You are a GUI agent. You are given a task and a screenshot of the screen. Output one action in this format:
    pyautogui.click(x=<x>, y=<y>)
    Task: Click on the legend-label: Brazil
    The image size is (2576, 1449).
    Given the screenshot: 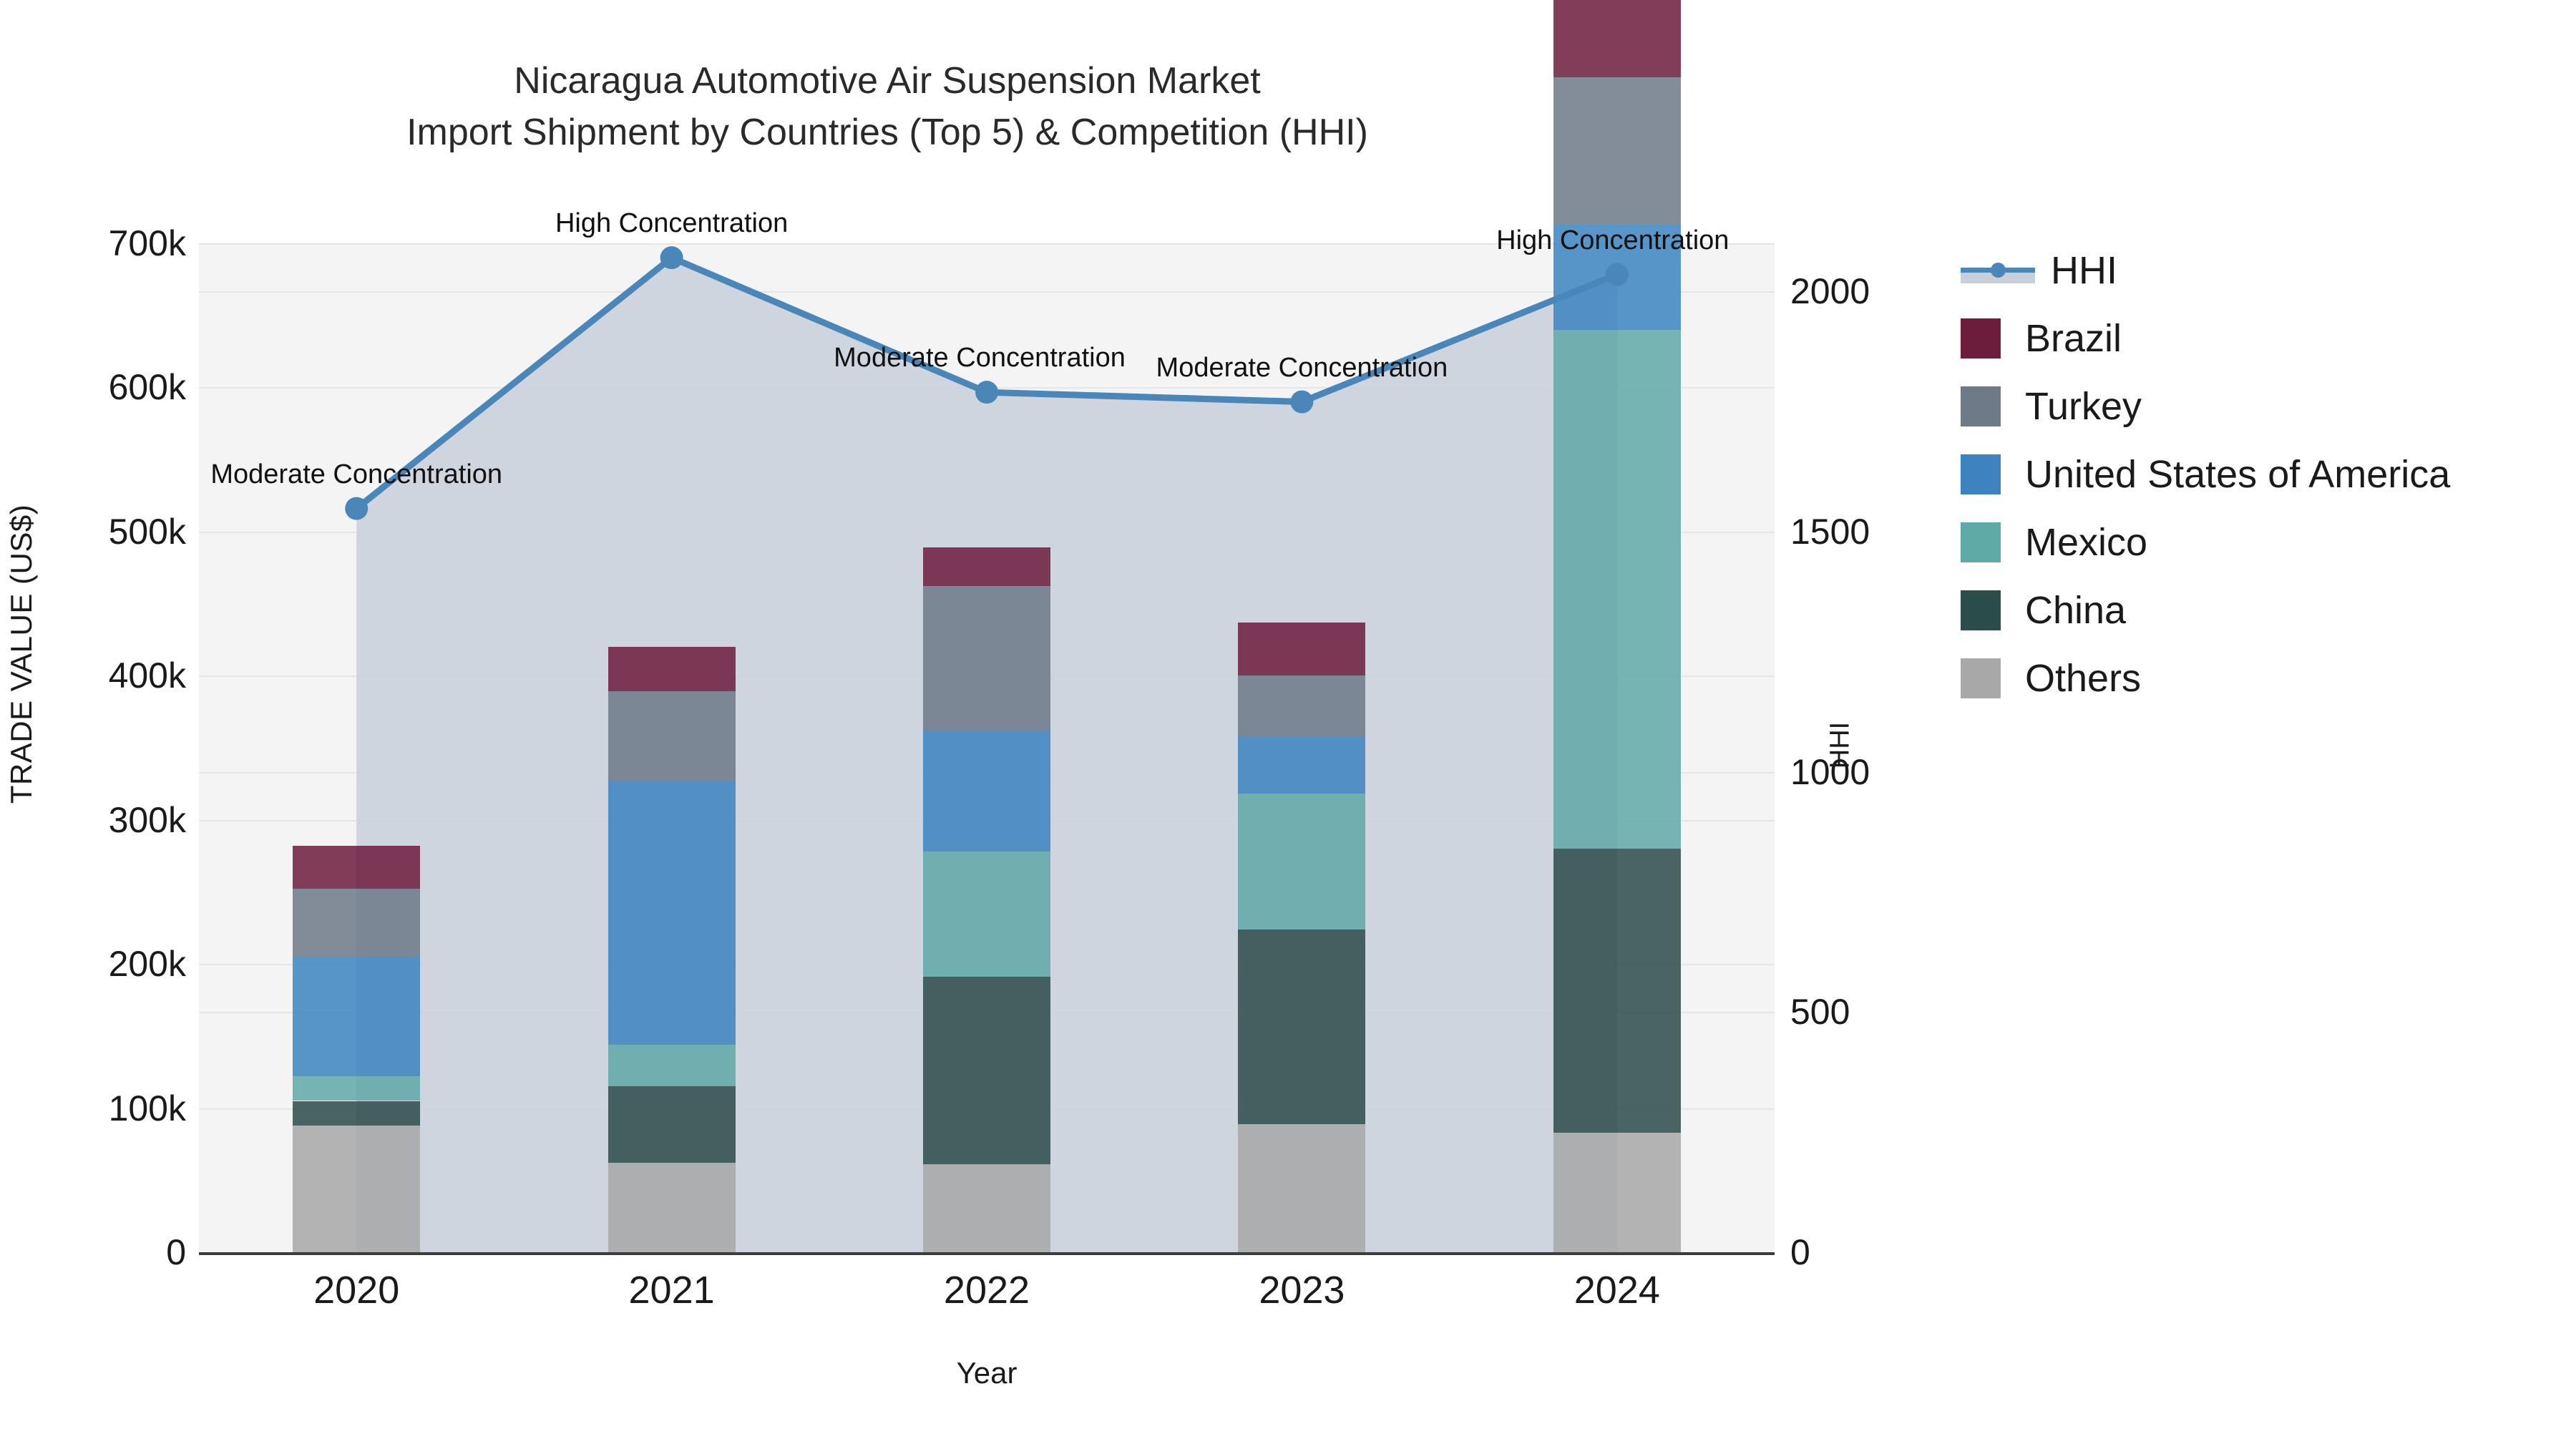 What is the action you would take?
    pyautogui.click(x=2073, y=338)
    